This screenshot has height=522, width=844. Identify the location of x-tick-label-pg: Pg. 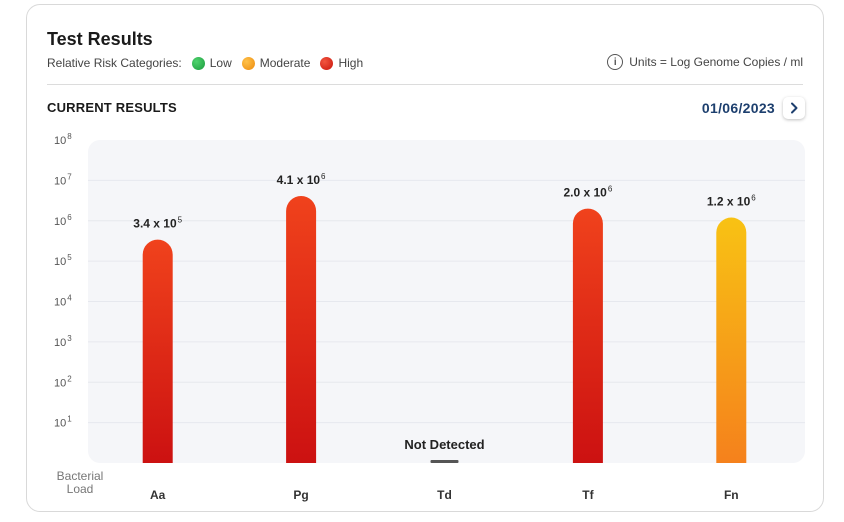
(300, 495).